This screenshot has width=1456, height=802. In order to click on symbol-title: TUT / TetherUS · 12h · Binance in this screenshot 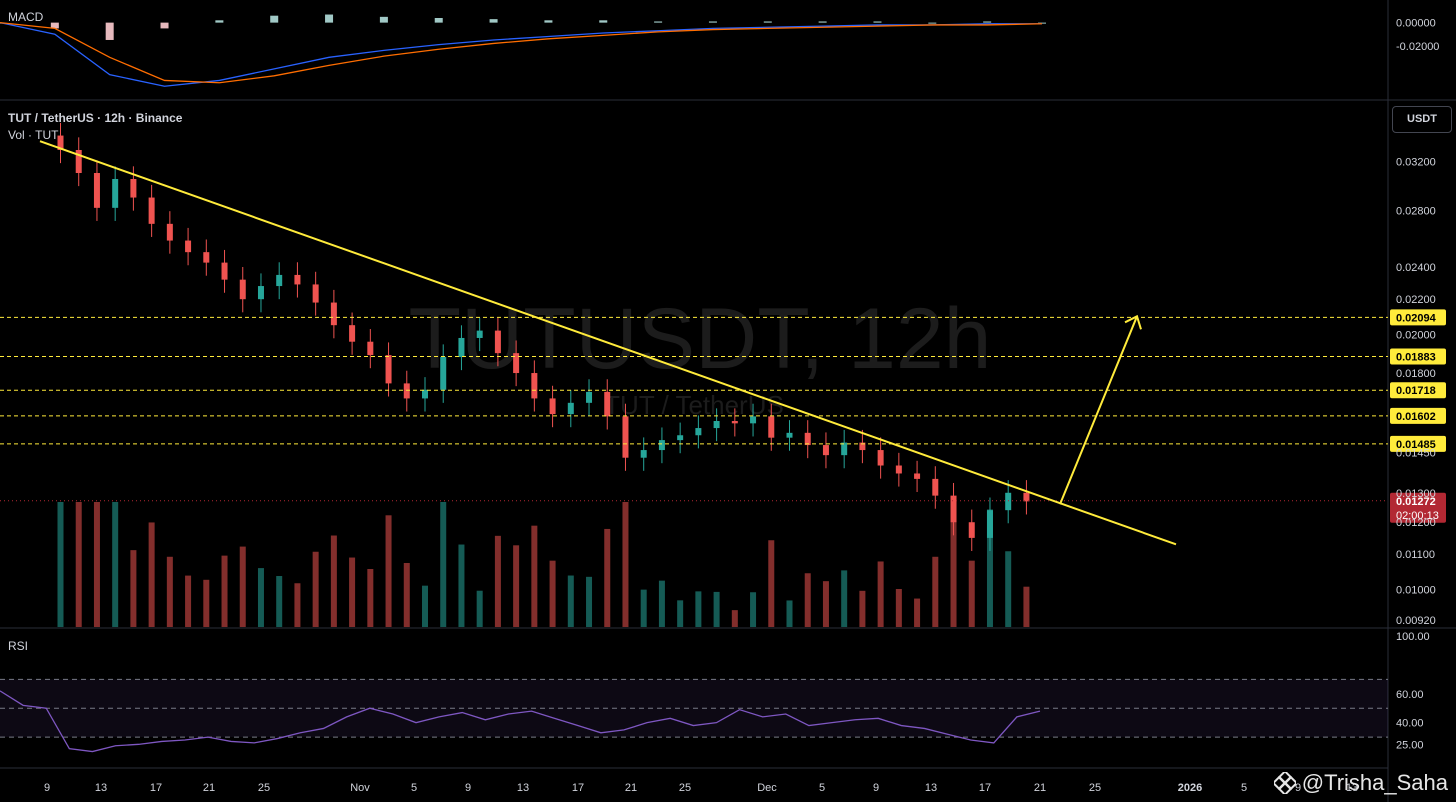, I will do `click(95, 118)`.